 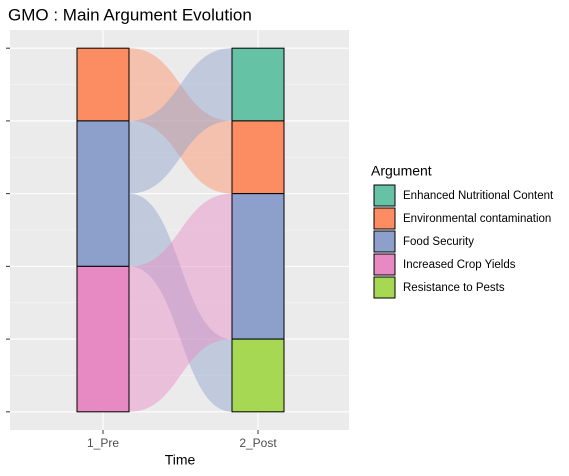 I want to click on legend-label: Food Security, so click(x=438, y=242).